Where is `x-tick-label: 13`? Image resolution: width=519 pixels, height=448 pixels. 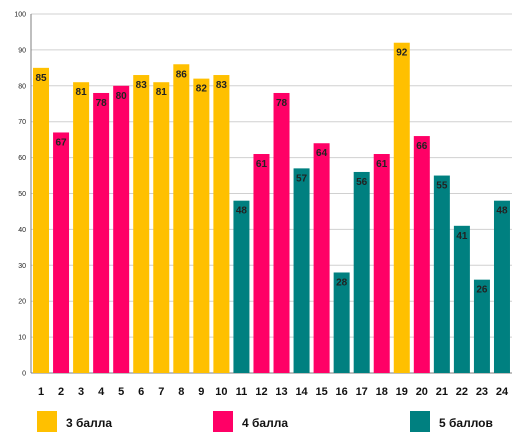
x-tick-label: 13 is located at coordinates (281, 392).